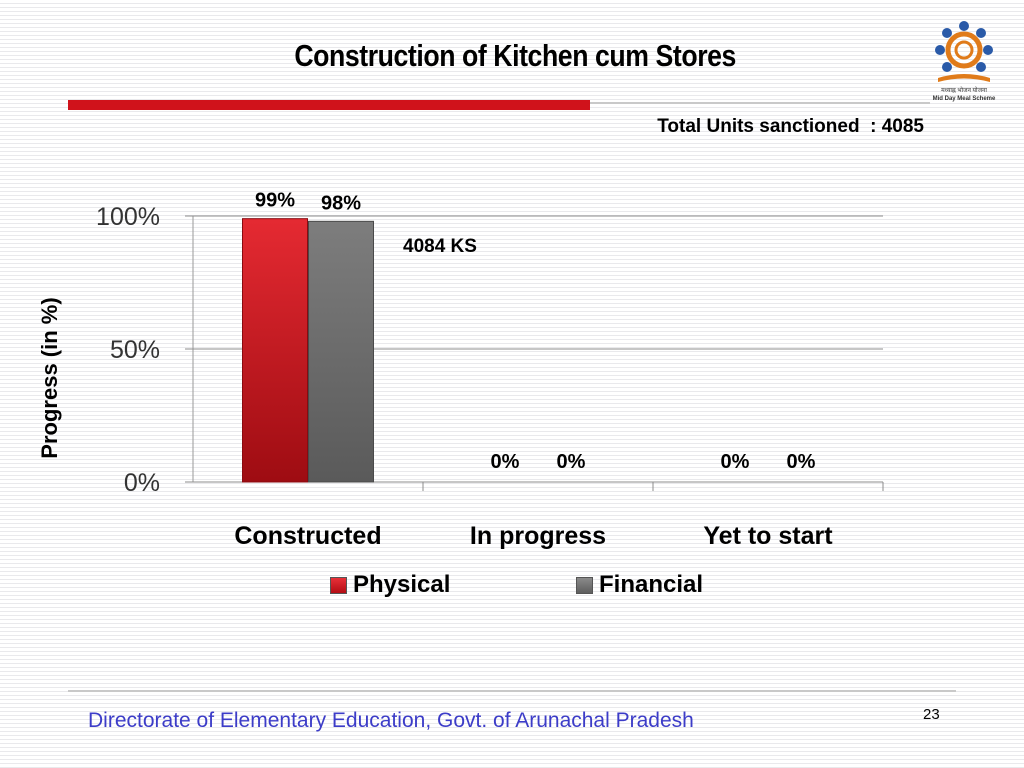 The width and height of the screenshot is (1024, 768). What do you see at coordinates (964, 99) in the screenshot?
I see `svg-text: Mid Day Meal Scheme` at bounding box center [964, 99].